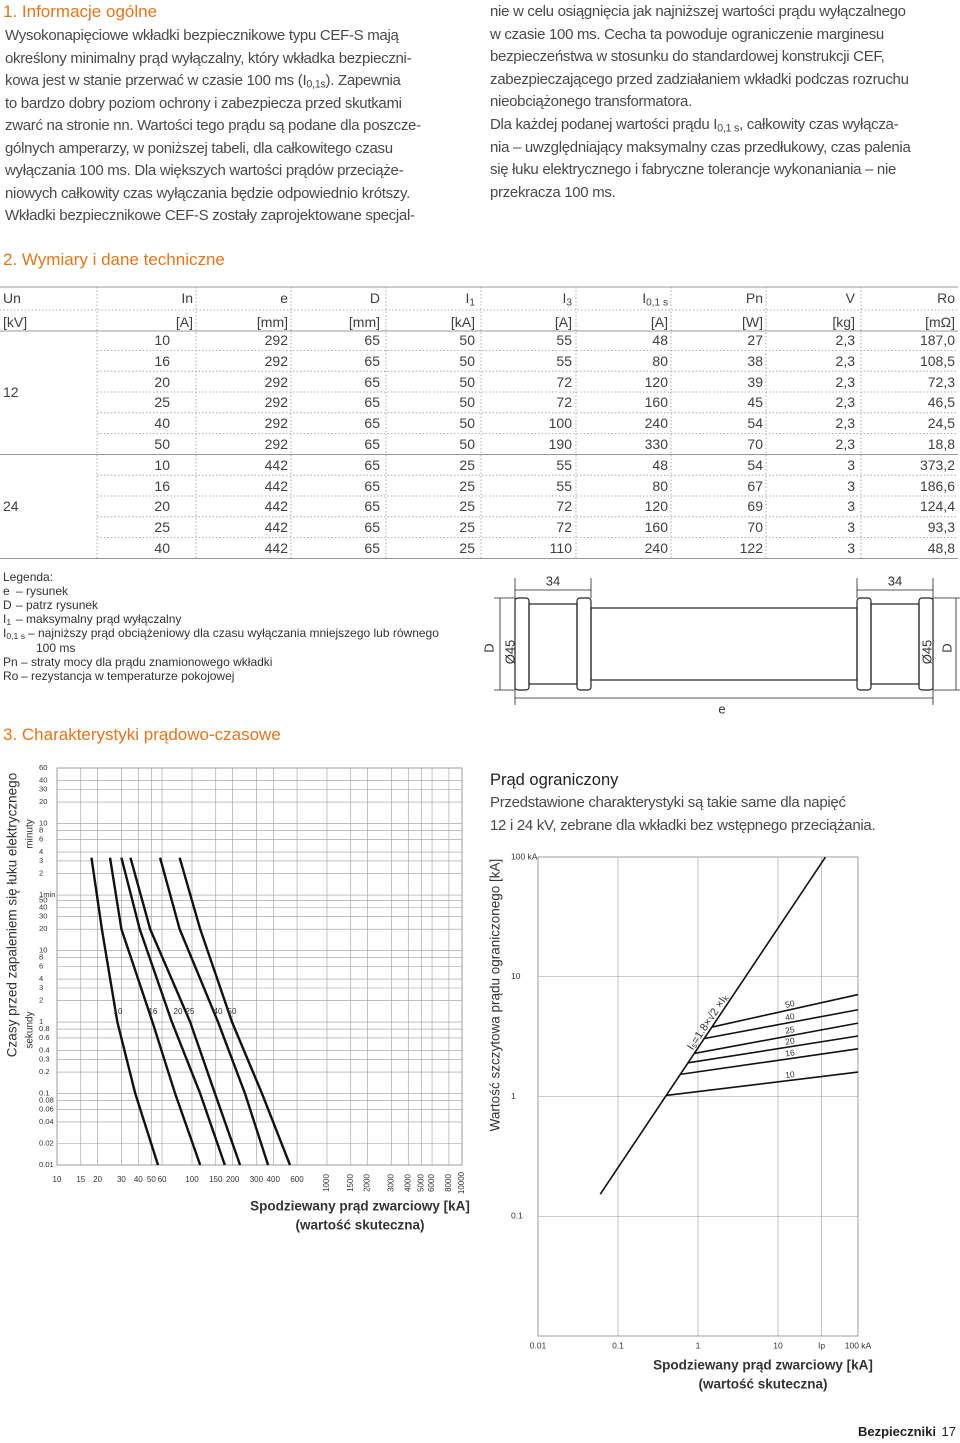 This screenshot has height=1443, width=960. What do you see at coordinates (128, 676) in the screenshot?
I see `legend-text: – rezystancja w temperaturze pokojowej` at bounding box center [128, 676].